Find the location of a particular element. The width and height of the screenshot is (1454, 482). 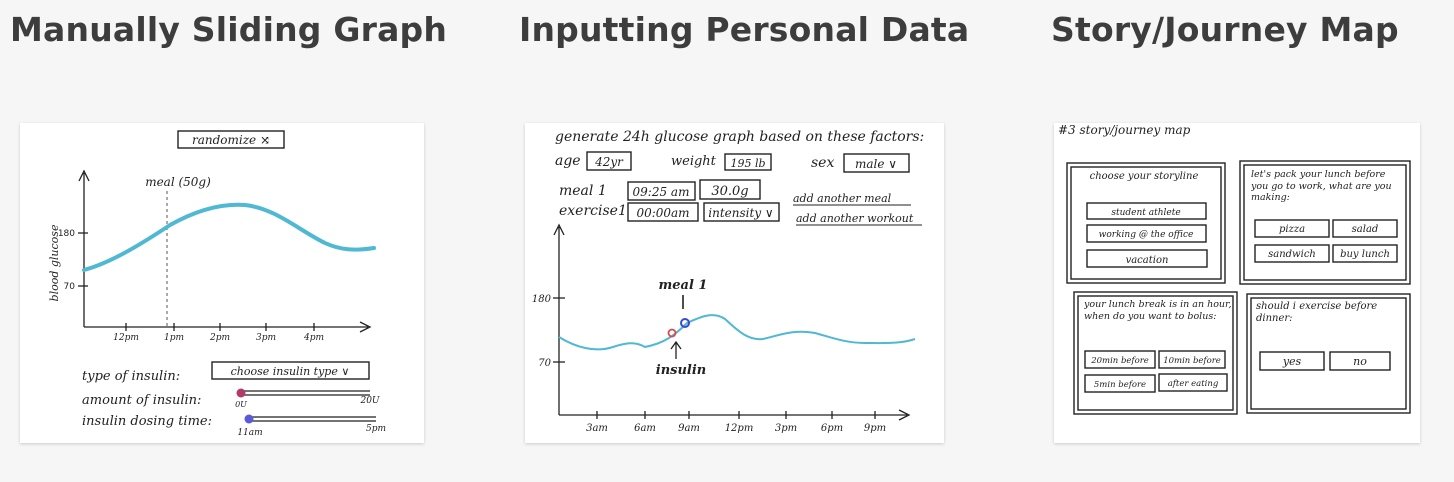

randomize-button: randomize ⤨ is located at coordinates (231, 139).